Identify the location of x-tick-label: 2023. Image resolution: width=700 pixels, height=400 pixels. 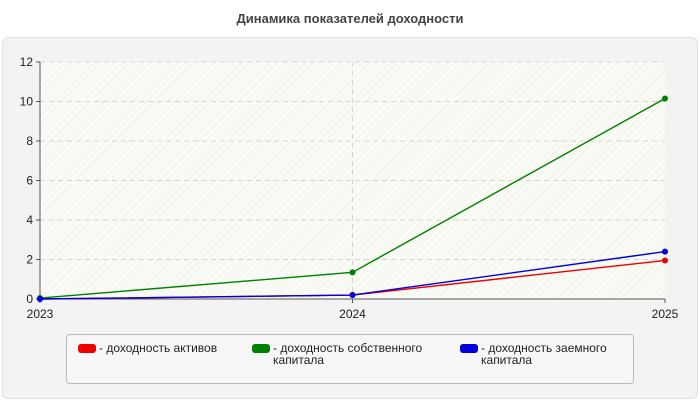
(40, 314).